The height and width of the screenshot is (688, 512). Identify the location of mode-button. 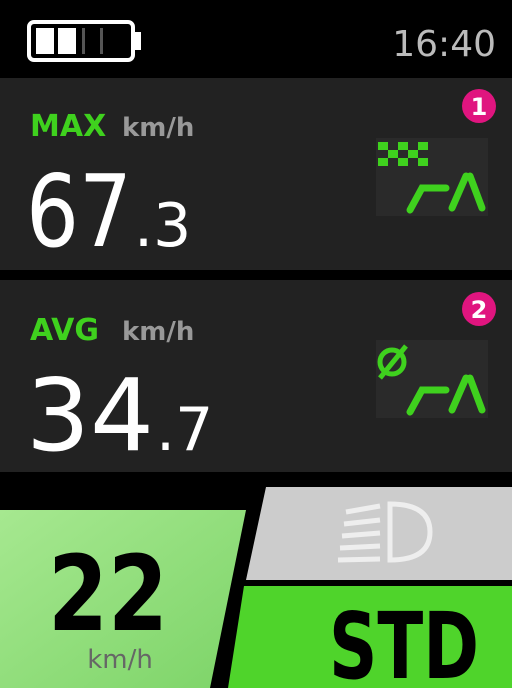
(370, 637).